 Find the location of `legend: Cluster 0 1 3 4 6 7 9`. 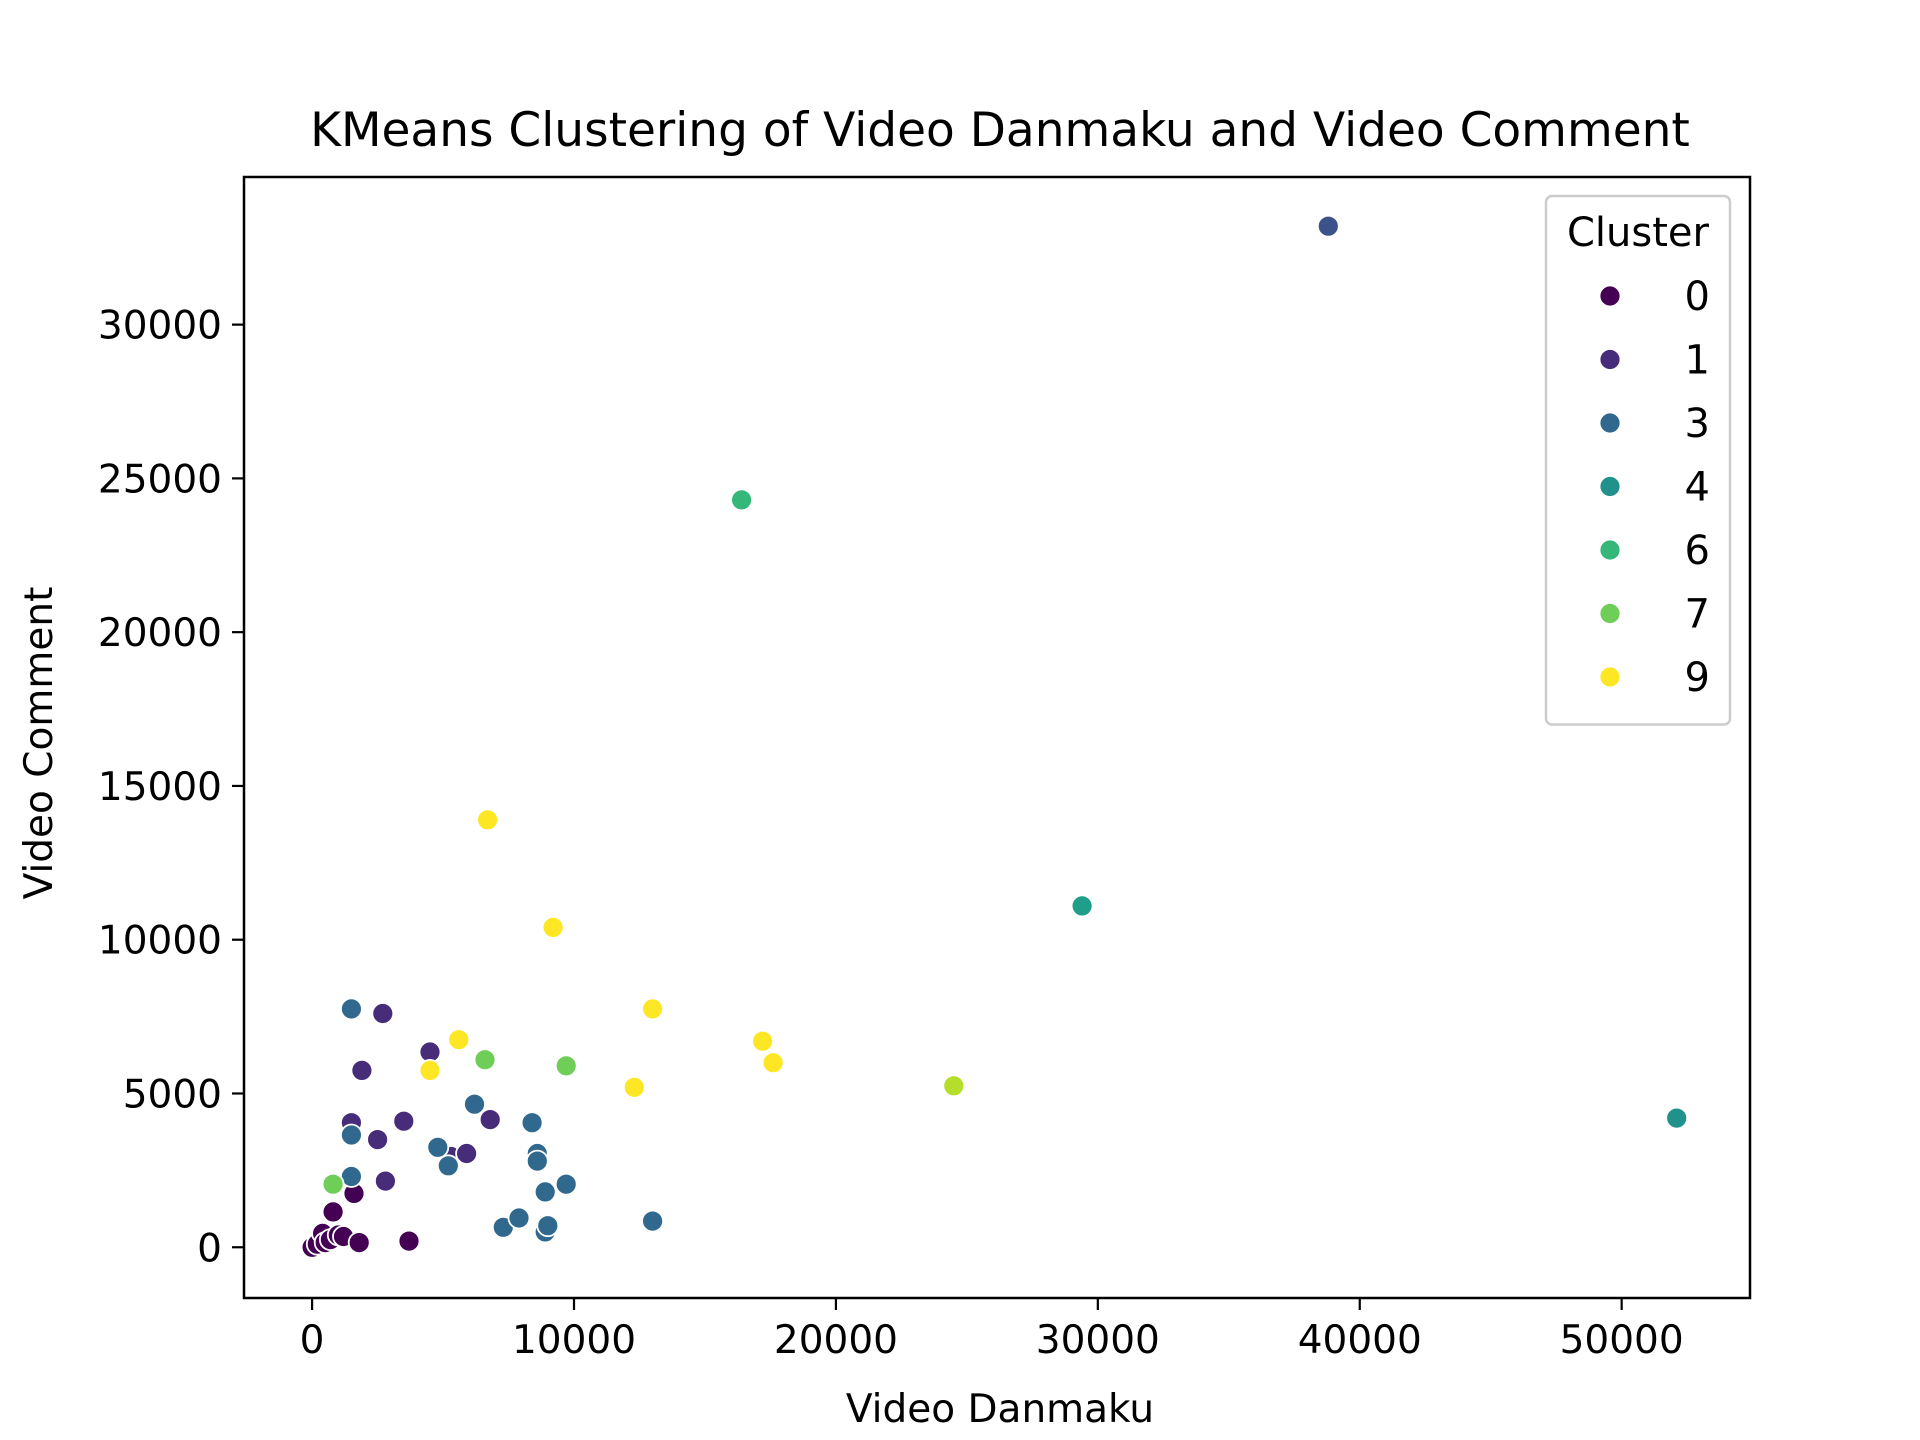

legend: Cluster 0 1 3 4 6 7 9 is located at coordinates (1638, 460).